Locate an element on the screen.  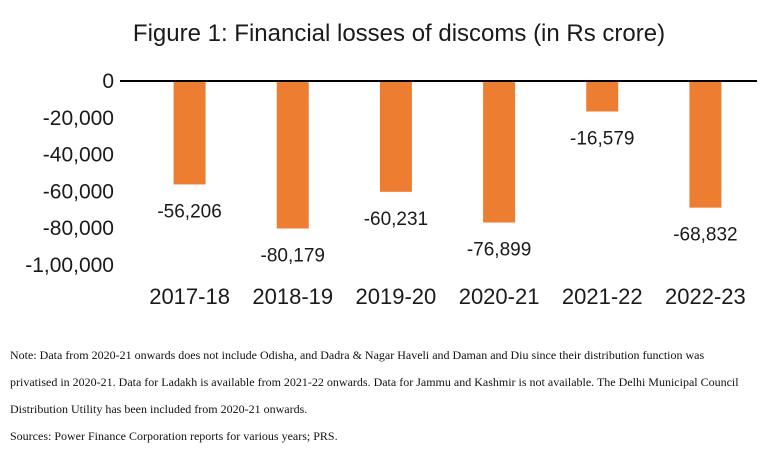
y-tick-label: 0 is located at coordinates (108, 81).